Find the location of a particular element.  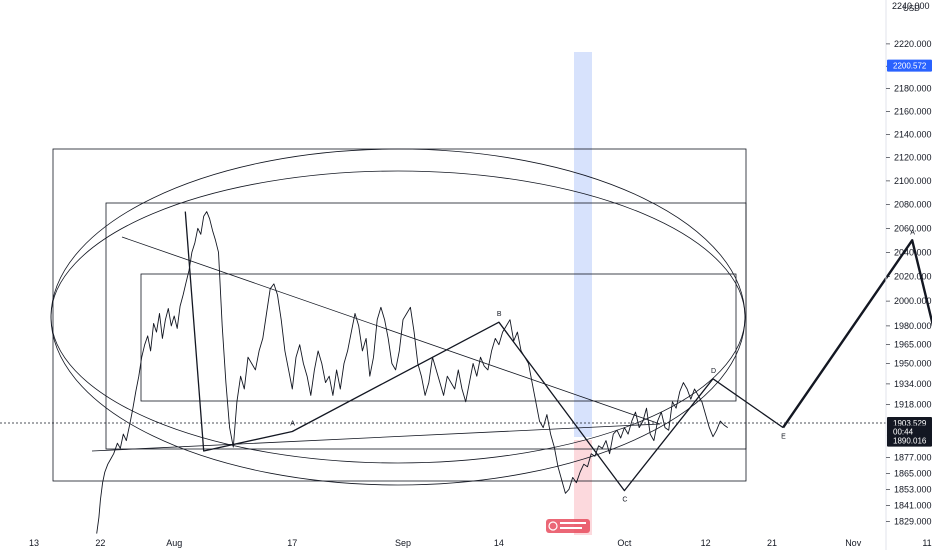

currency-unit: USD is located at coordinates (911, 8).